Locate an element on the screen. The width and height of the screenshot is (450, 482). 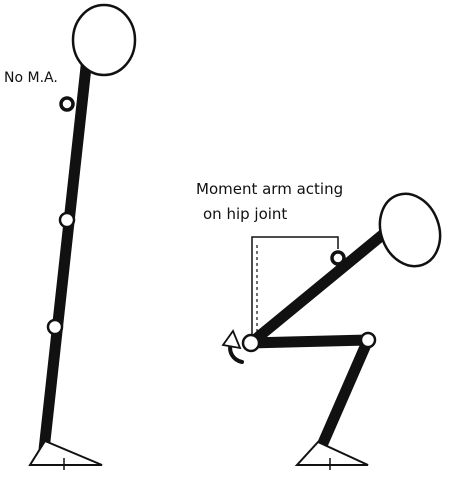
standing-hip-joint is located at coordinates (67, 220).